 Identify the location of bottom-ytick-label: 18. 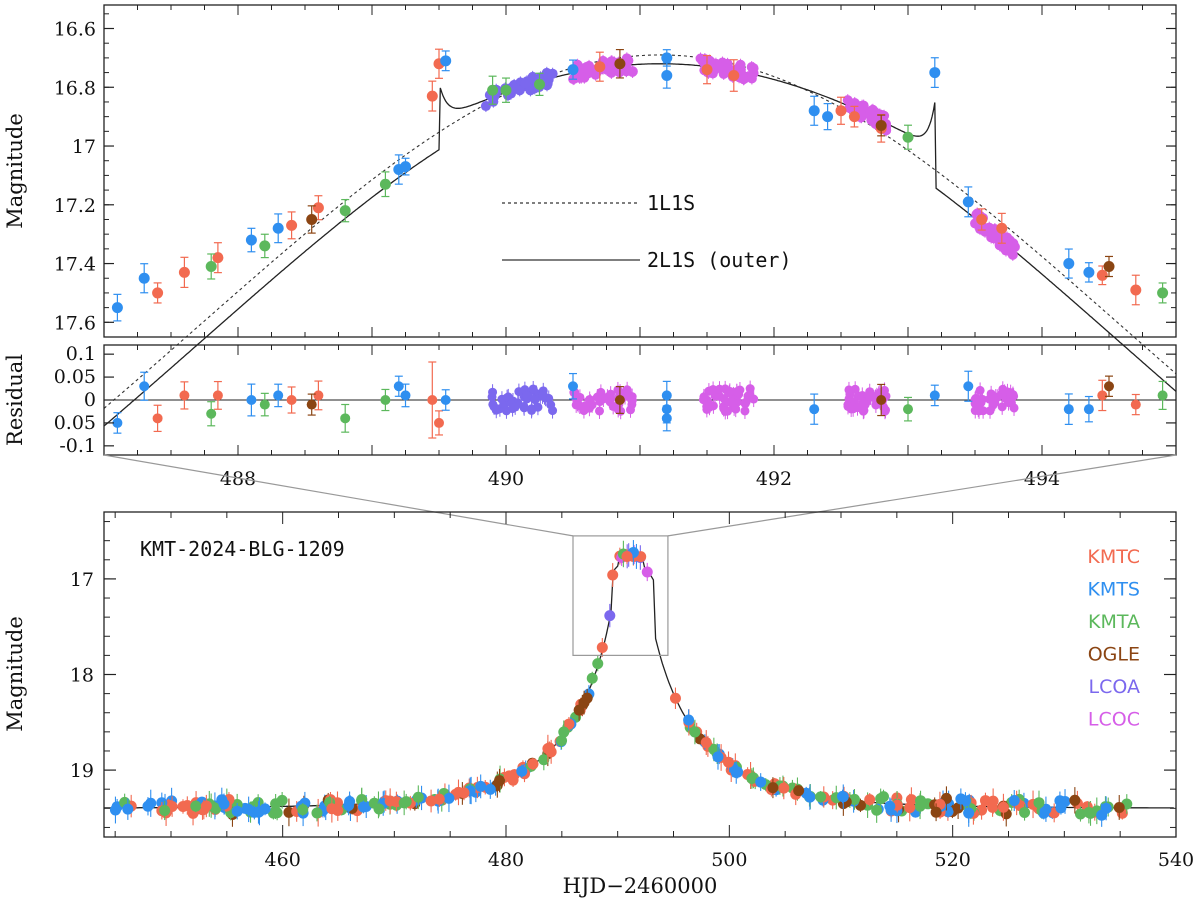
(82, 676).